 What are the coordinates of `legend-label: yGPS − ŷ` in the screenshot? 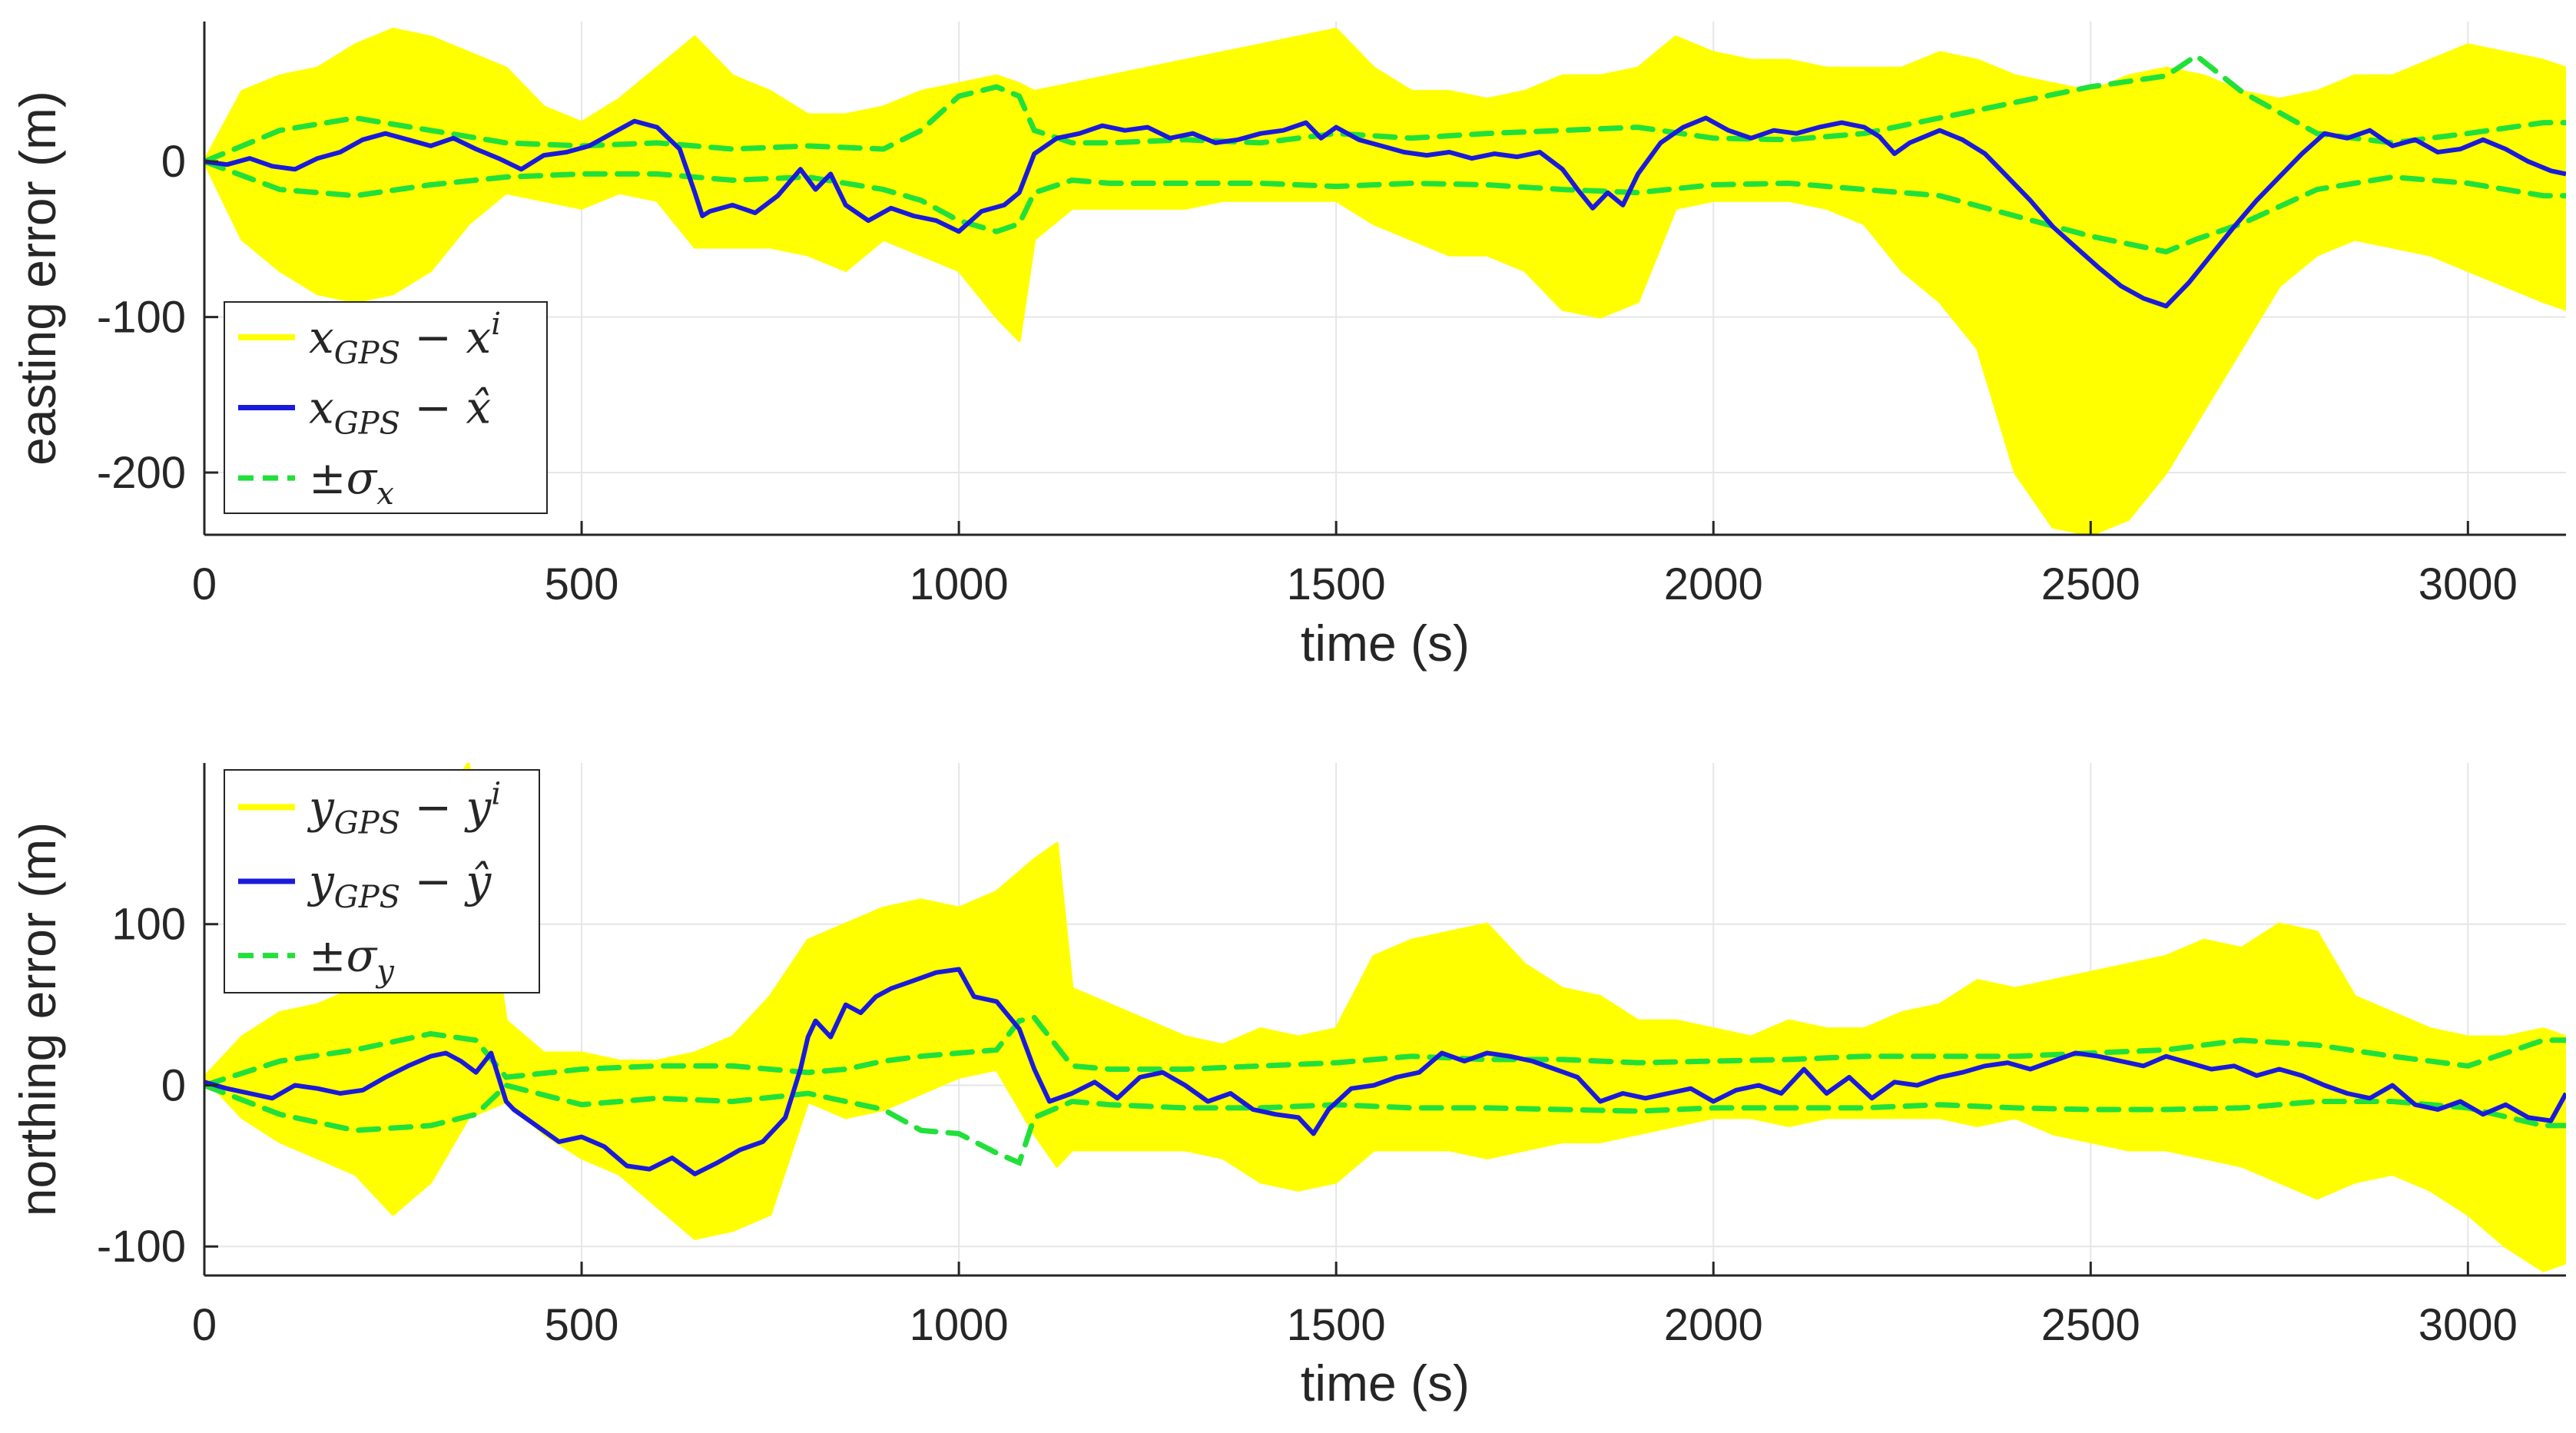 It's located at (399, 885).